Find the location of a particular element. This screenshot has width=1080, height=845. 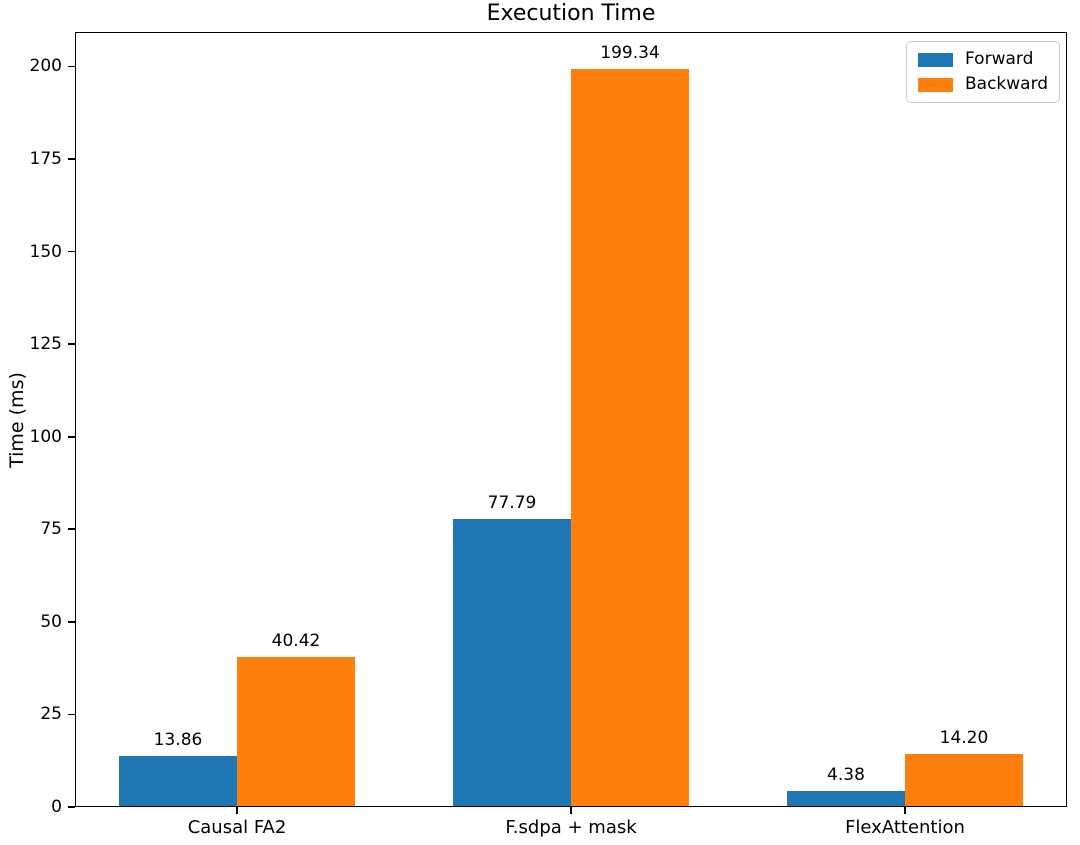

y-tick-label: 75 is located at coordinates (51, 529).